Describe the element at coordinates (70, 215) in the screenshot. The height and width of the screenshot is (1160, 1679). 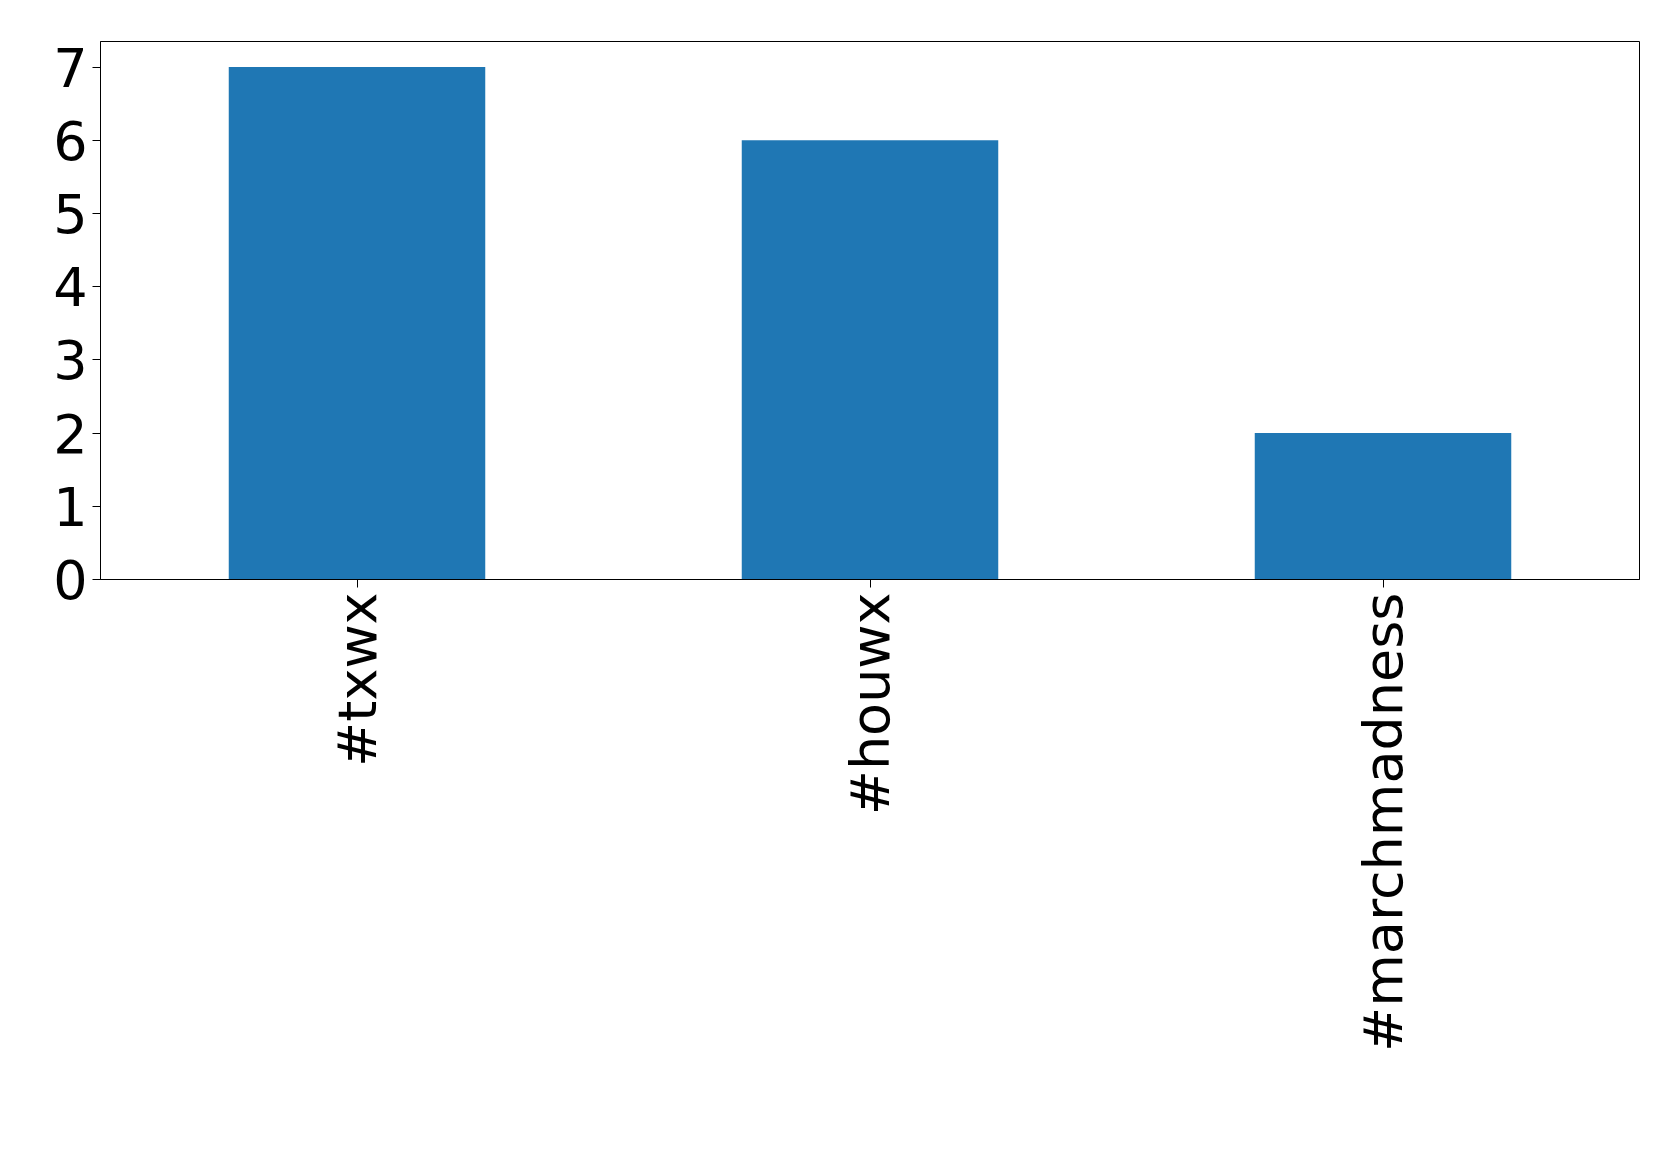
I see `y-tick-label: 5` at that location.